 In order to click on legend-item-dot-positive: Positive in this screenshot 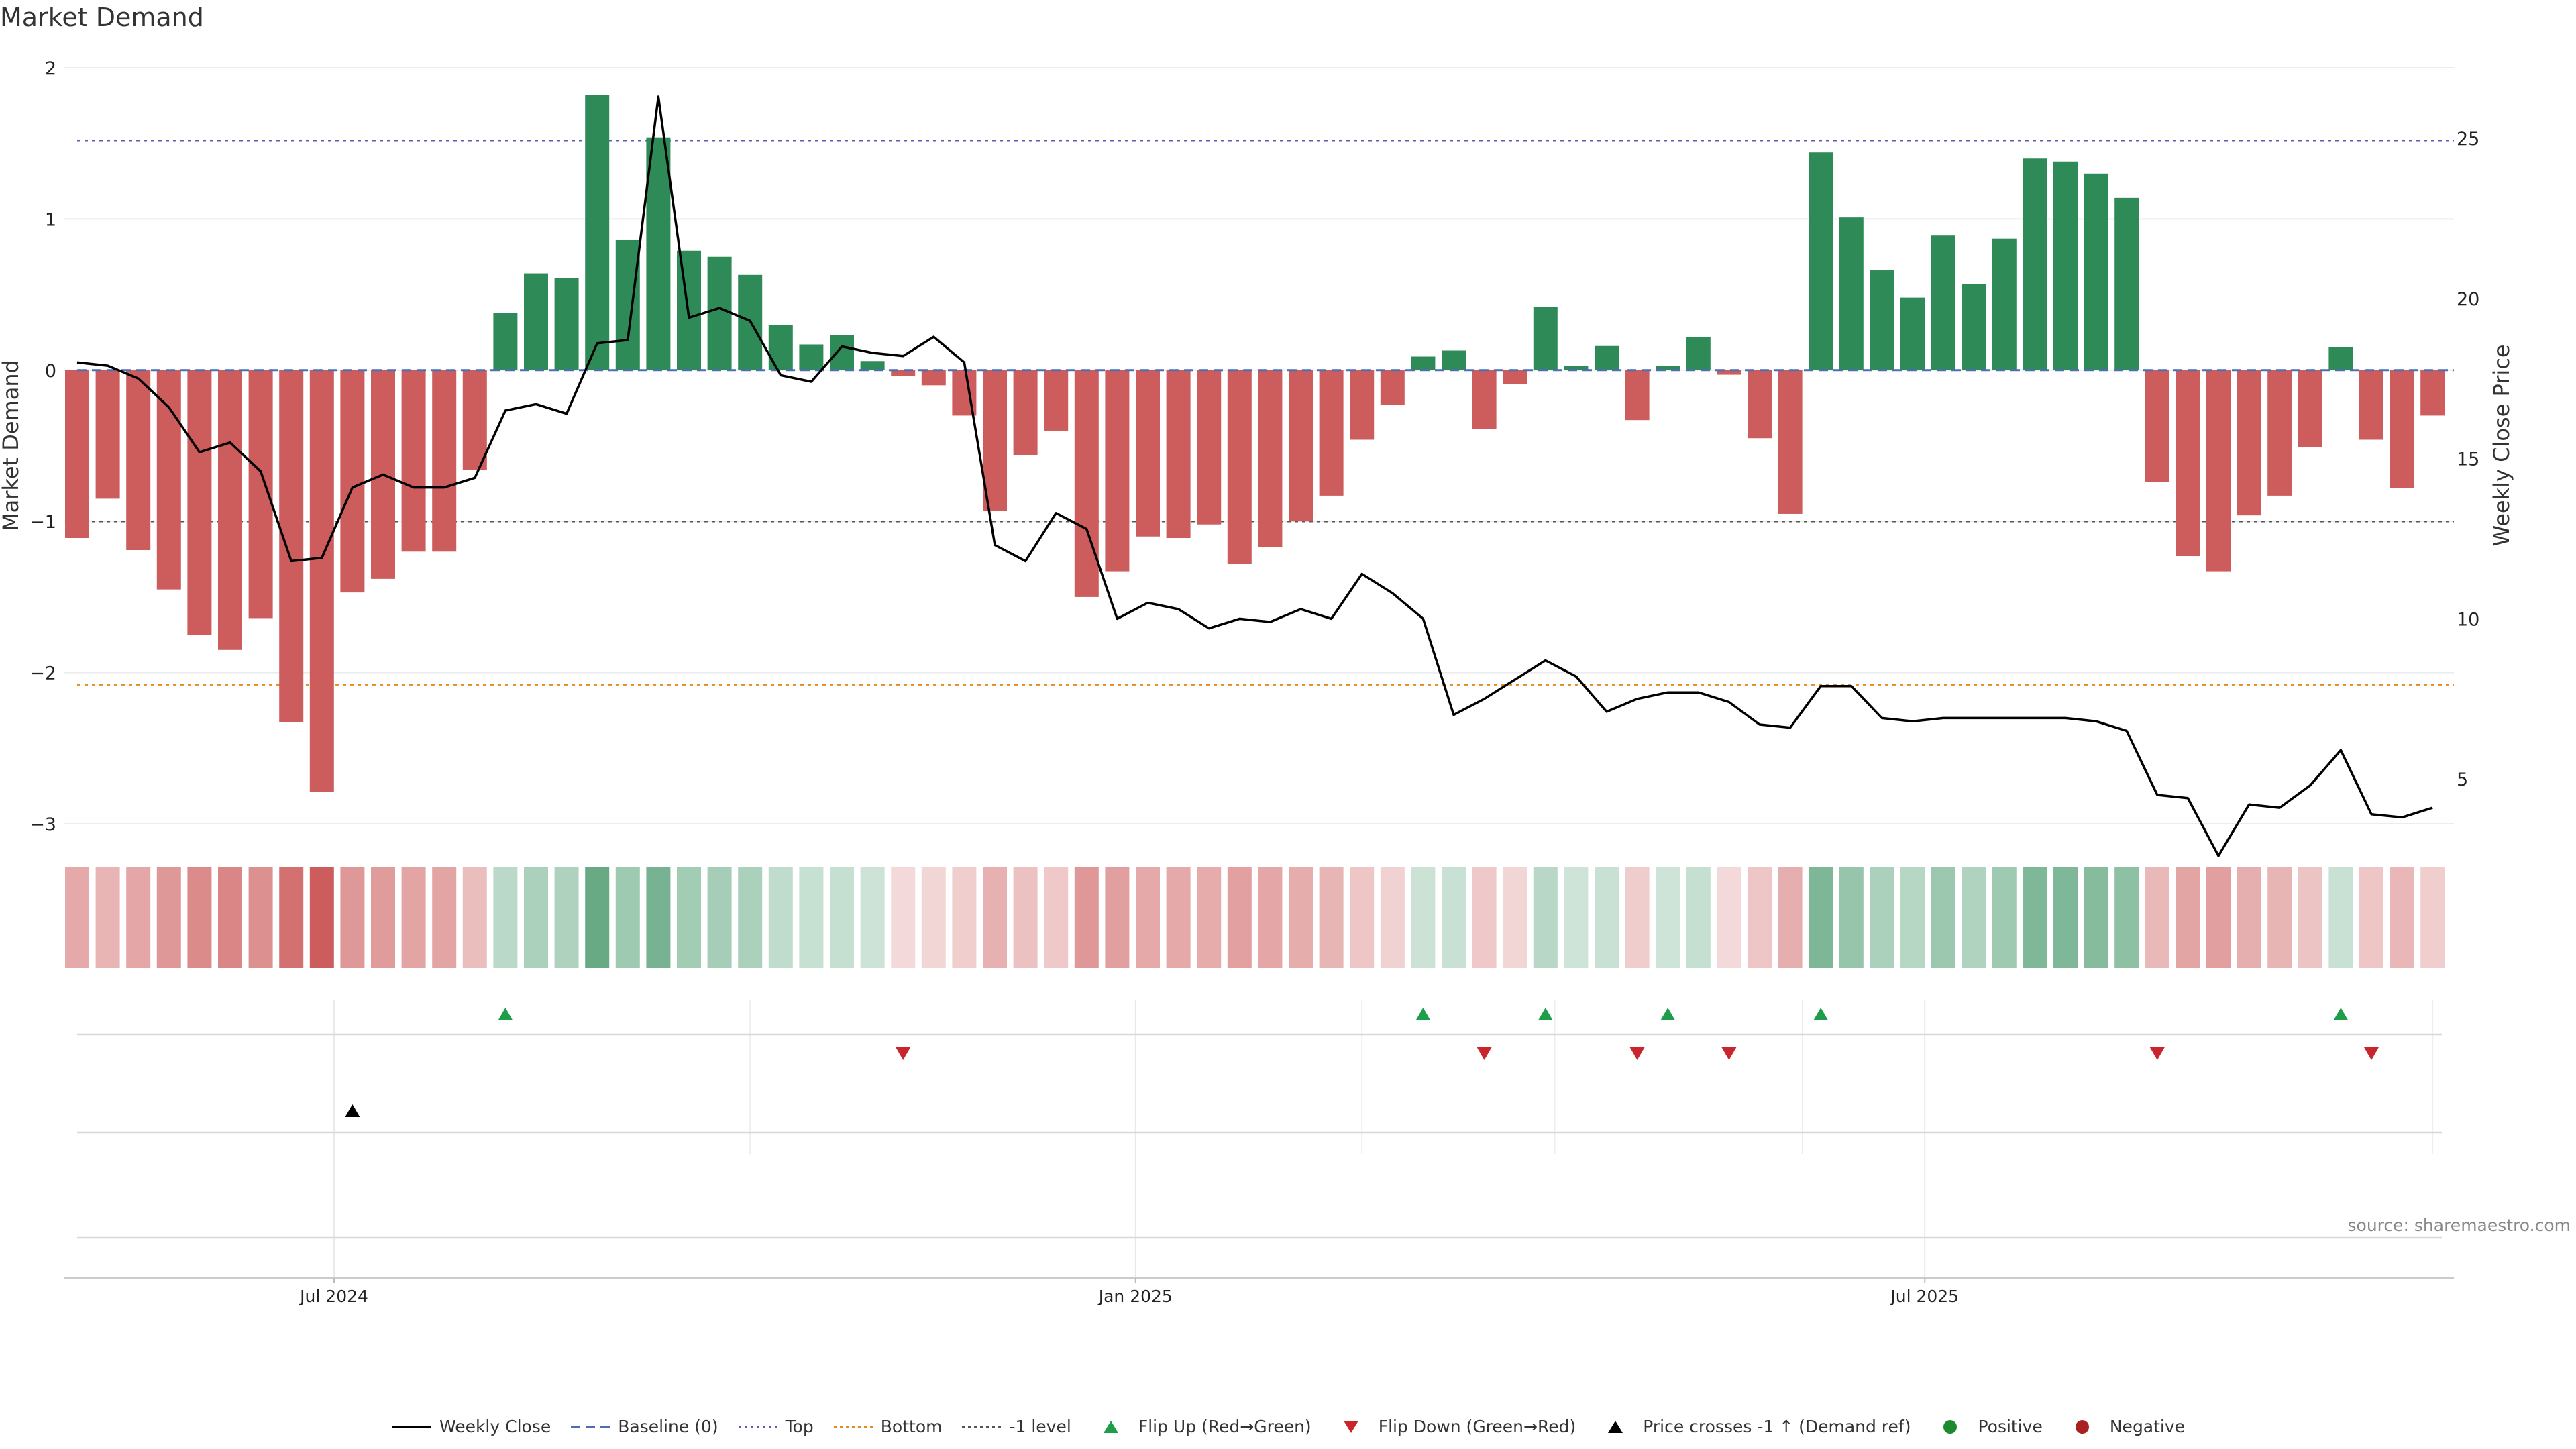, I will do `click(1986, 1426)`.